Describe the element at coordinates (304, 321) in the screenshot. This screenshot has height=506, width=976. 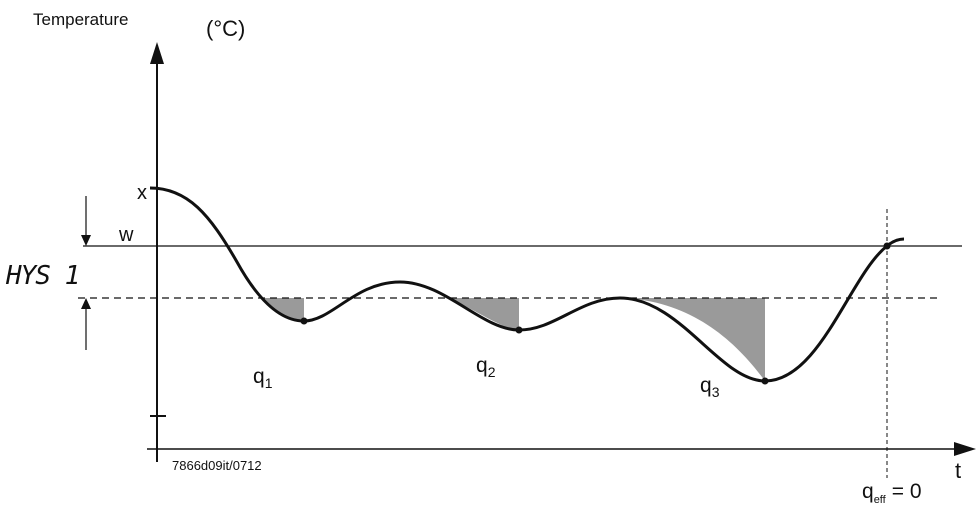
I see `point-q1` at that location.